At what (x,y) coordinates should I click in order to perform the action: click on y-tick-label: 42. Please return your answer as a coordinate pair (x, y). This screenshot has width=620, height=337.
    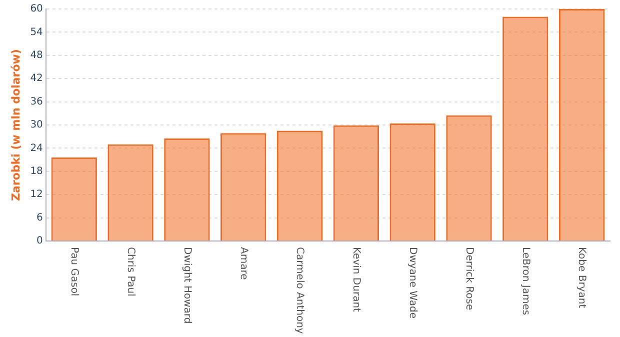
    Looking at the image, I should click on (36, 78).